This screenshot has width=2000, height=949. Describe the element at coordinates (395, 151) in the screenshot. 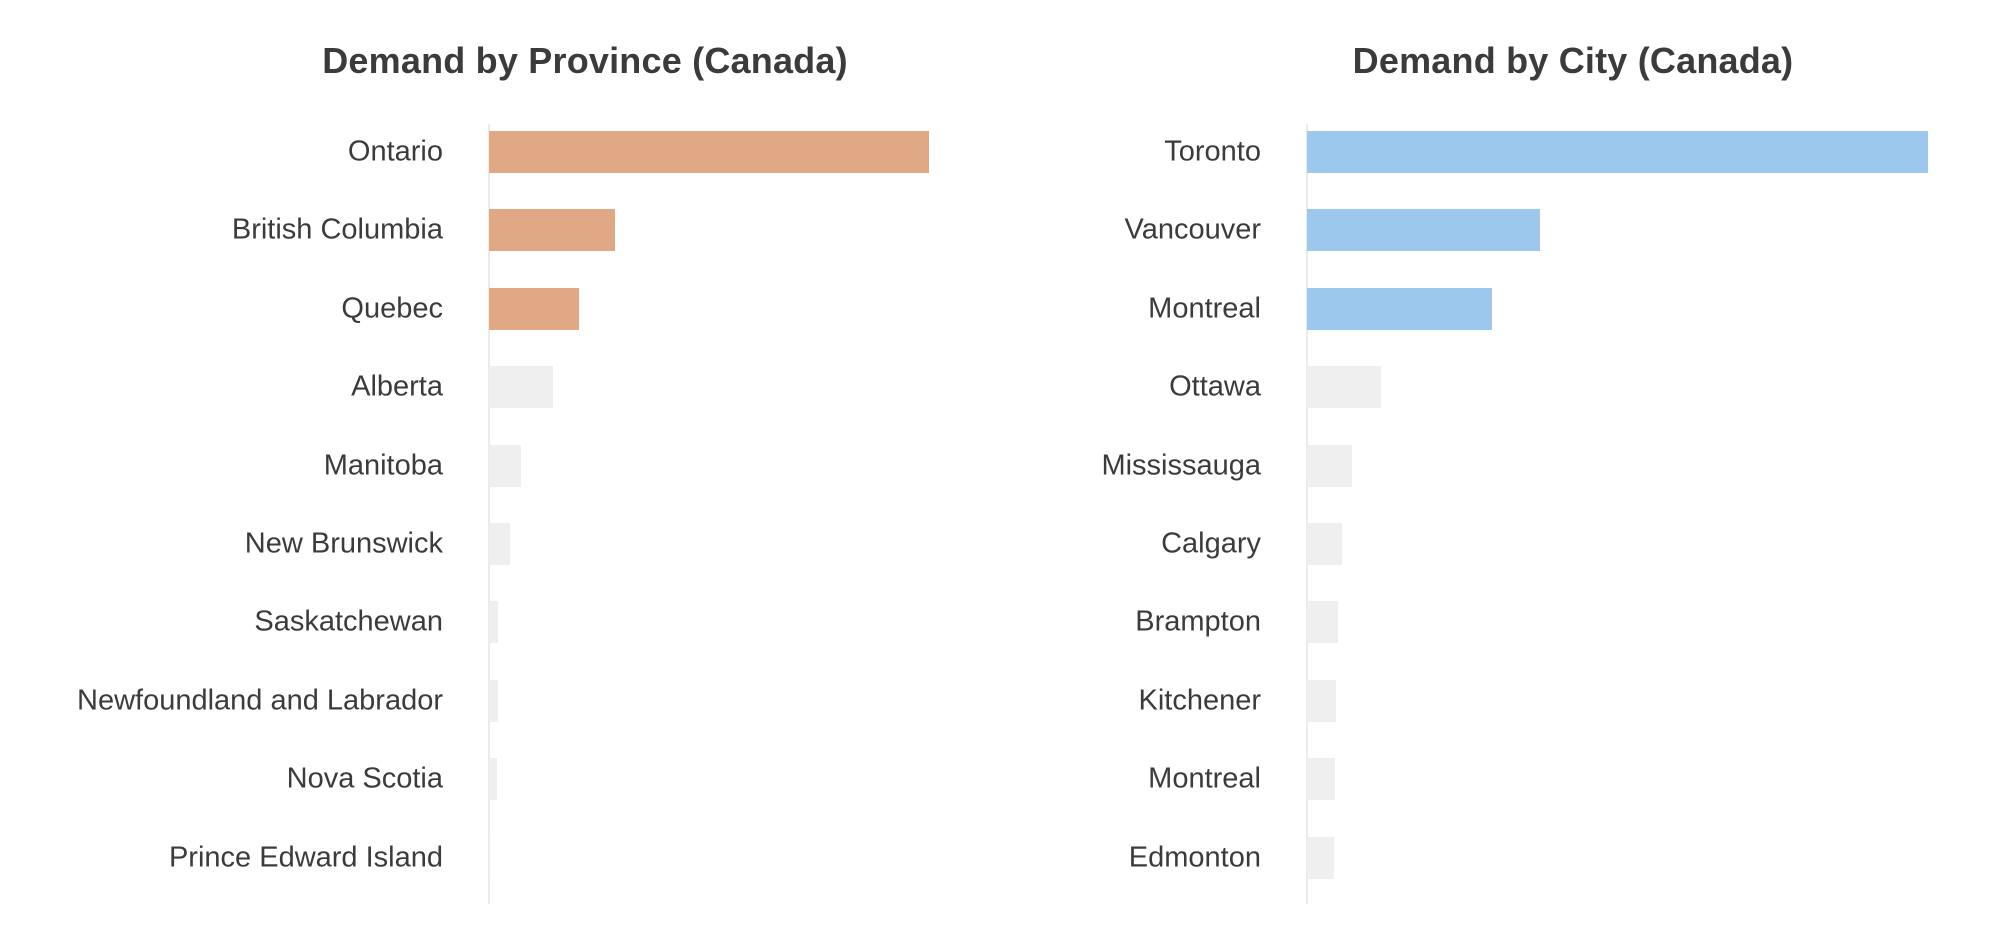

I see `category-label: Ontario` at that location.